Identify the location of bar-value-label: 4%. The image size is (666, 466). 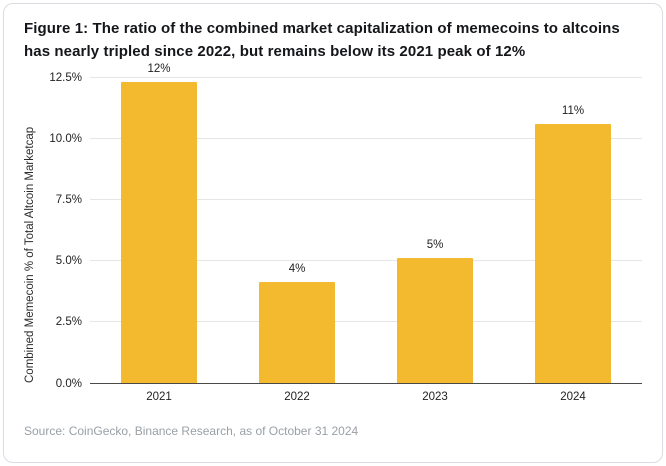
(297, 269).